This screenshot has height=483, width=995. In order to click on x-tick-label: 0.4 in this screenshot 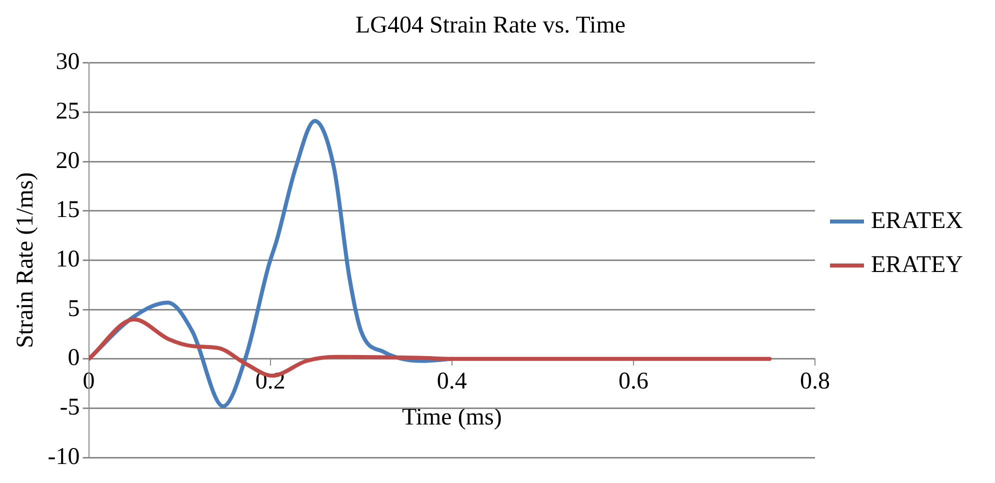, I will do `click(451, 381)`.